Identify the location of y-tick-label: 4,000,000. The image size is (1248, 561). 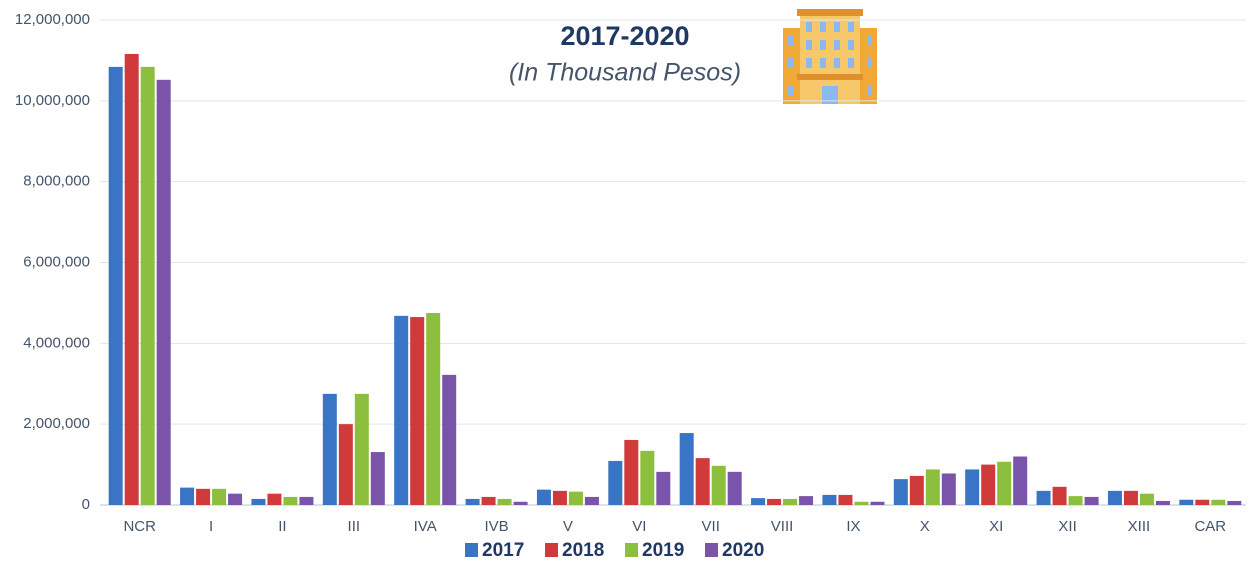
(56, 342).